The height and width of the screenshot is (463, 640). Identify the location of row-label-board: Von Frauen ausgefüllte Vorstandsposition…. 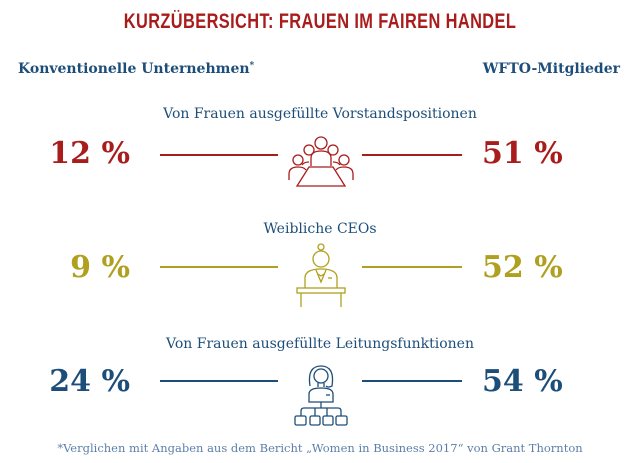
(320, 114).